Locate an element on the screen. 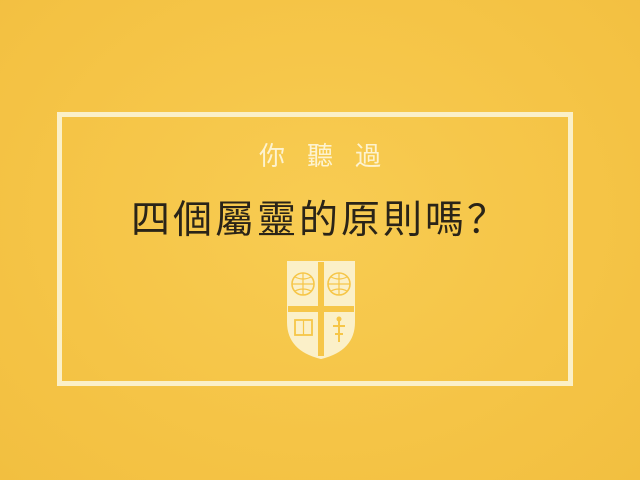  shield-emblem-icon is located at coordinates (321, 310).